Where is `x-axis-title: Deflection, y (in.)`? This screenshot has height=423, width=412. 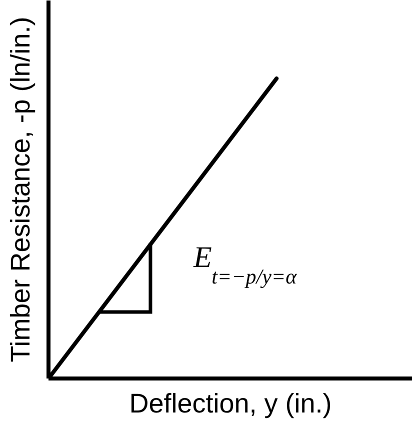
x-axis-title: Deflection, y (in.) is located at coordinates (230, 403).